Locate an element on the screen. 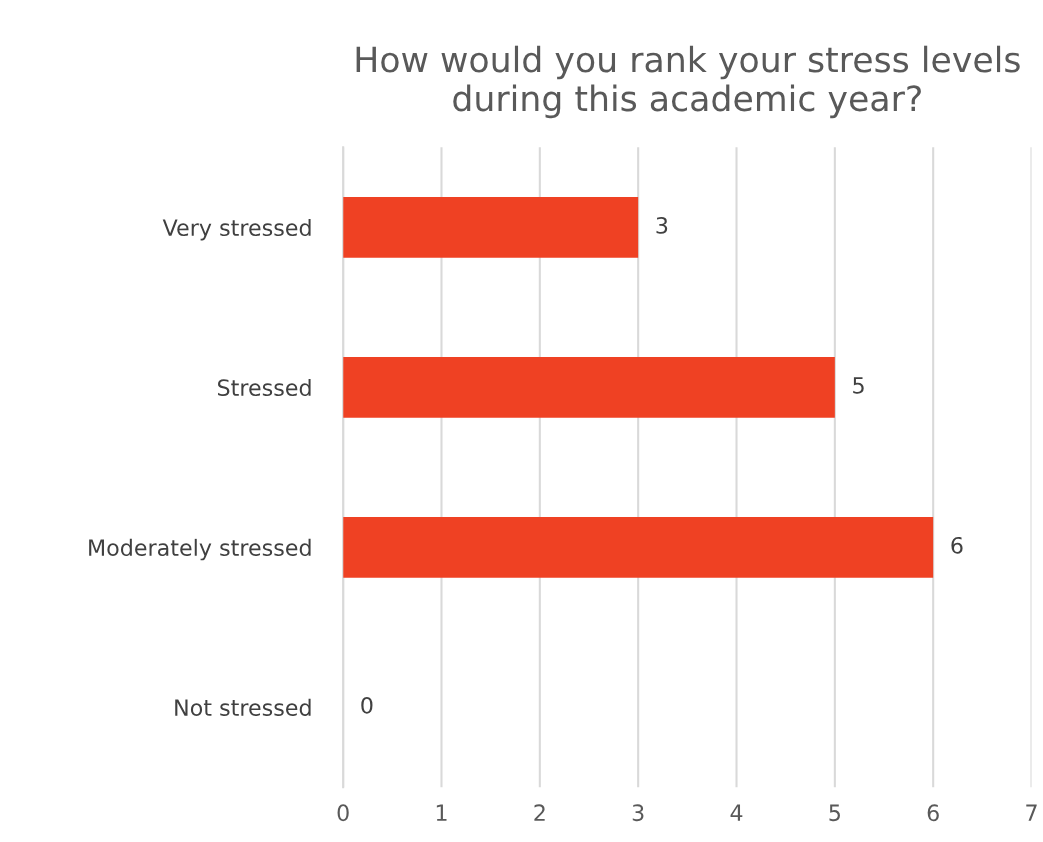  x-tick-label: 7 is located at coordinates (1031, 812).